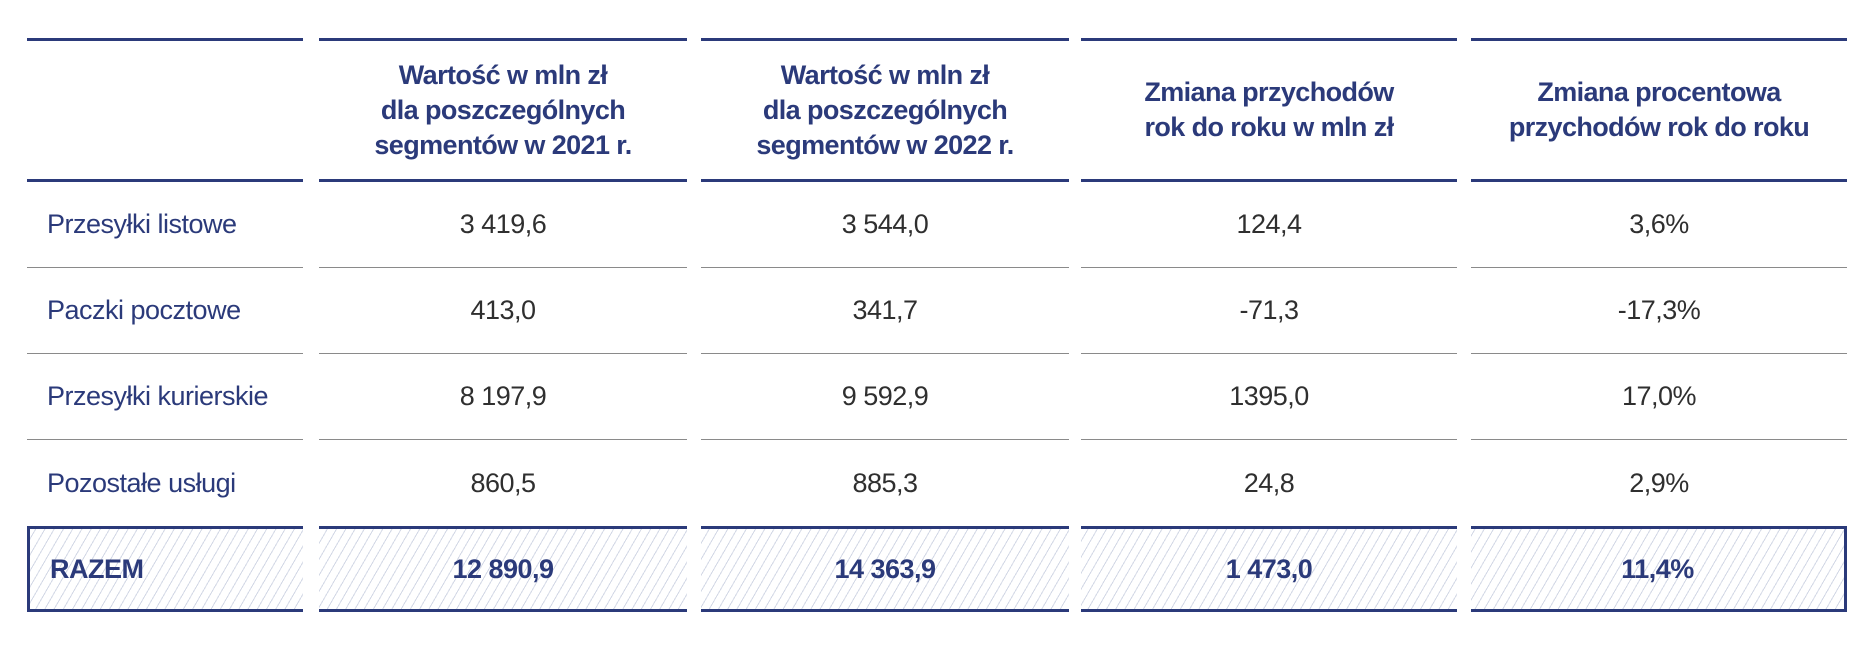 This screenshot has width=1873, height=652. What do you see at coordinates (1659, 225) in the screenshot?
I see `cell-letters-percent: 3,6%` at bounding box center [1659, 225].